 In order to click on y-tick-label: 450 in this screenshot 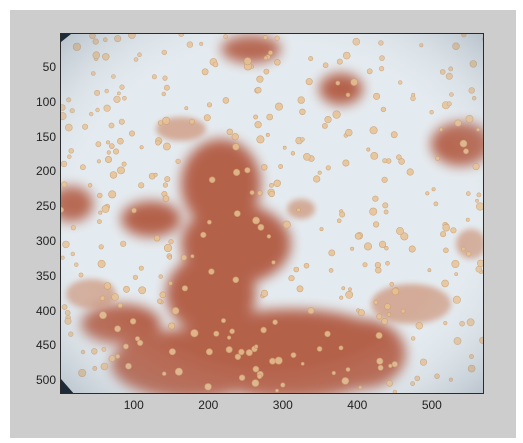, I will do `click(45, 345)`.